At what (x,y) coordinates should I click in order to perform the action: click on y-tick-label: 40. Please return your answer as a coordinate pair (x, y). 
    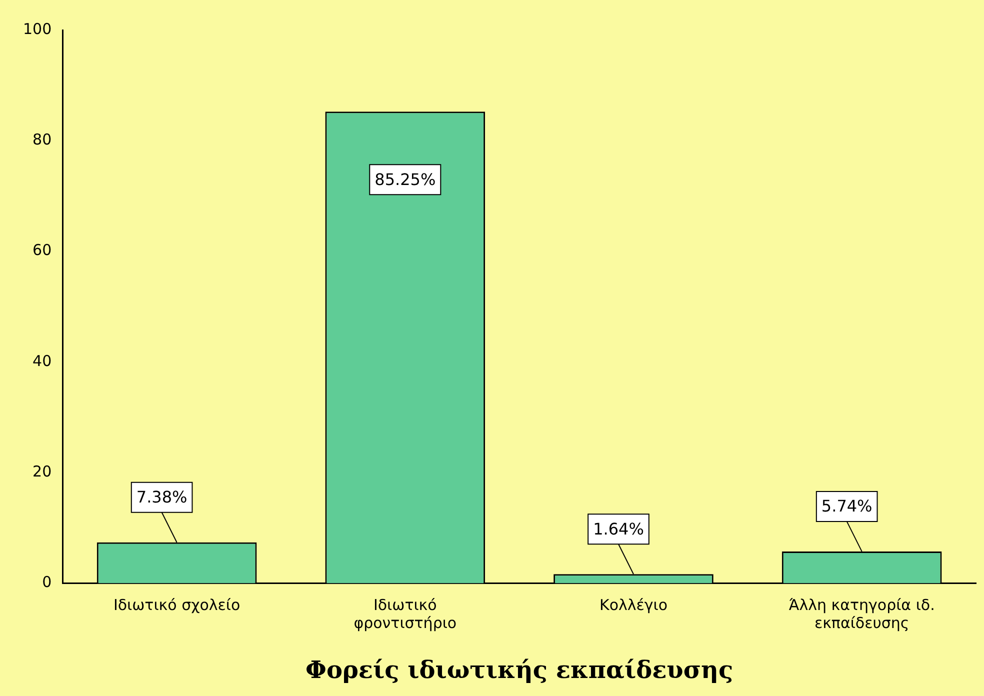
    Looking at the image, I should click on (42, 361).